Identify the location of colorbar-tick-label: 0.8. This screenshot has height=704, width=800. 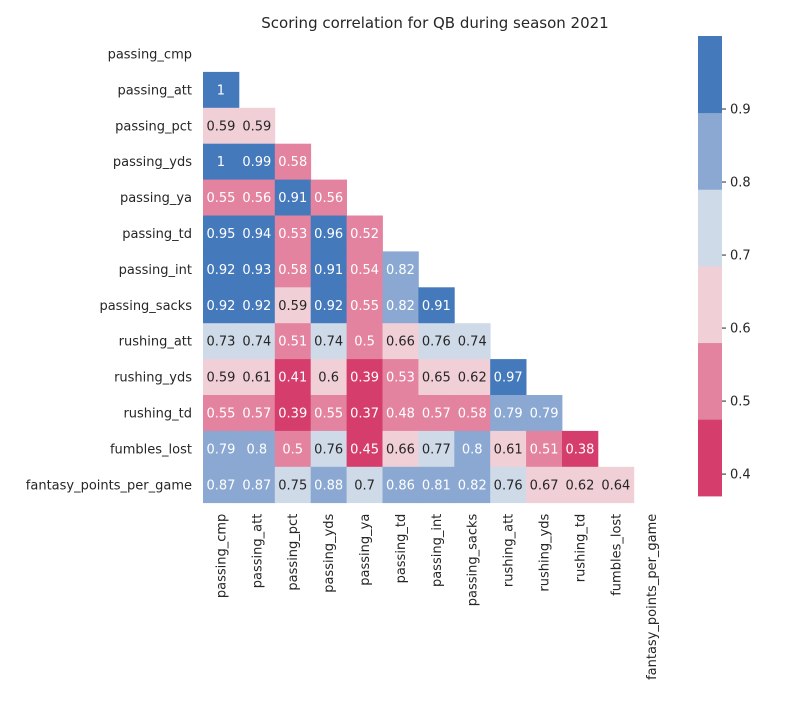
(740, 183).